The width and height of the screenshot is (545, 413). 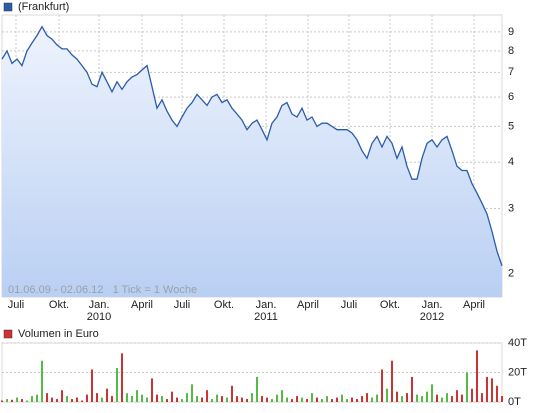 What do you see at coordinates (511, 274) in the screenshot?
I see `y-tick-label: 2` at bounding box center [511, 274].